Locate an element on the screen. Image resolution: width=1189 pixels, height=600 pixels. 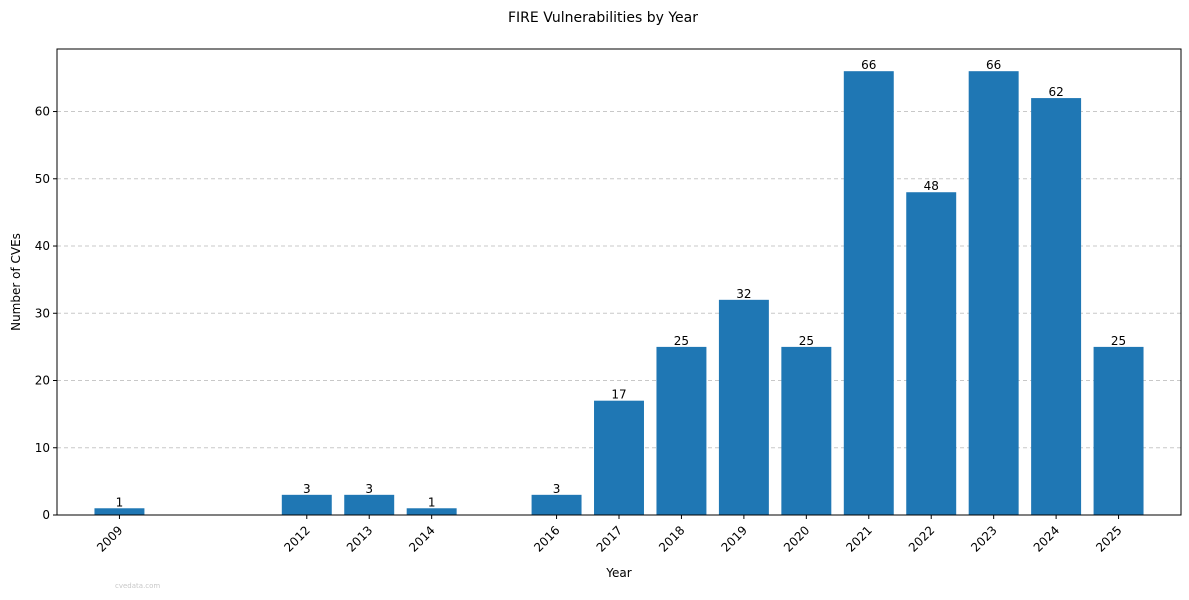
x-tick-label-2013: 2013 is located at coordinates (359, 538).